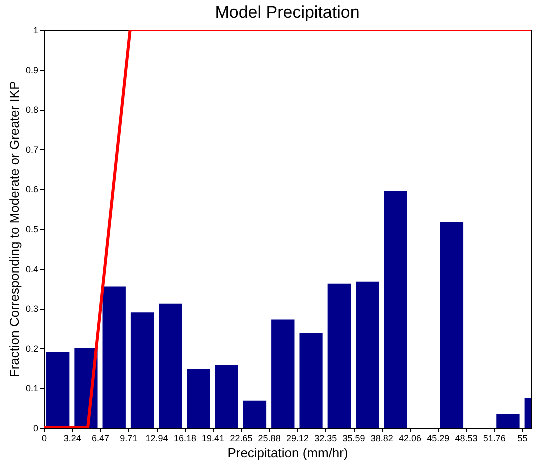 This screenshot has height=465, width=556. I want to click on y-tick-label: 0, so click(35, 429).